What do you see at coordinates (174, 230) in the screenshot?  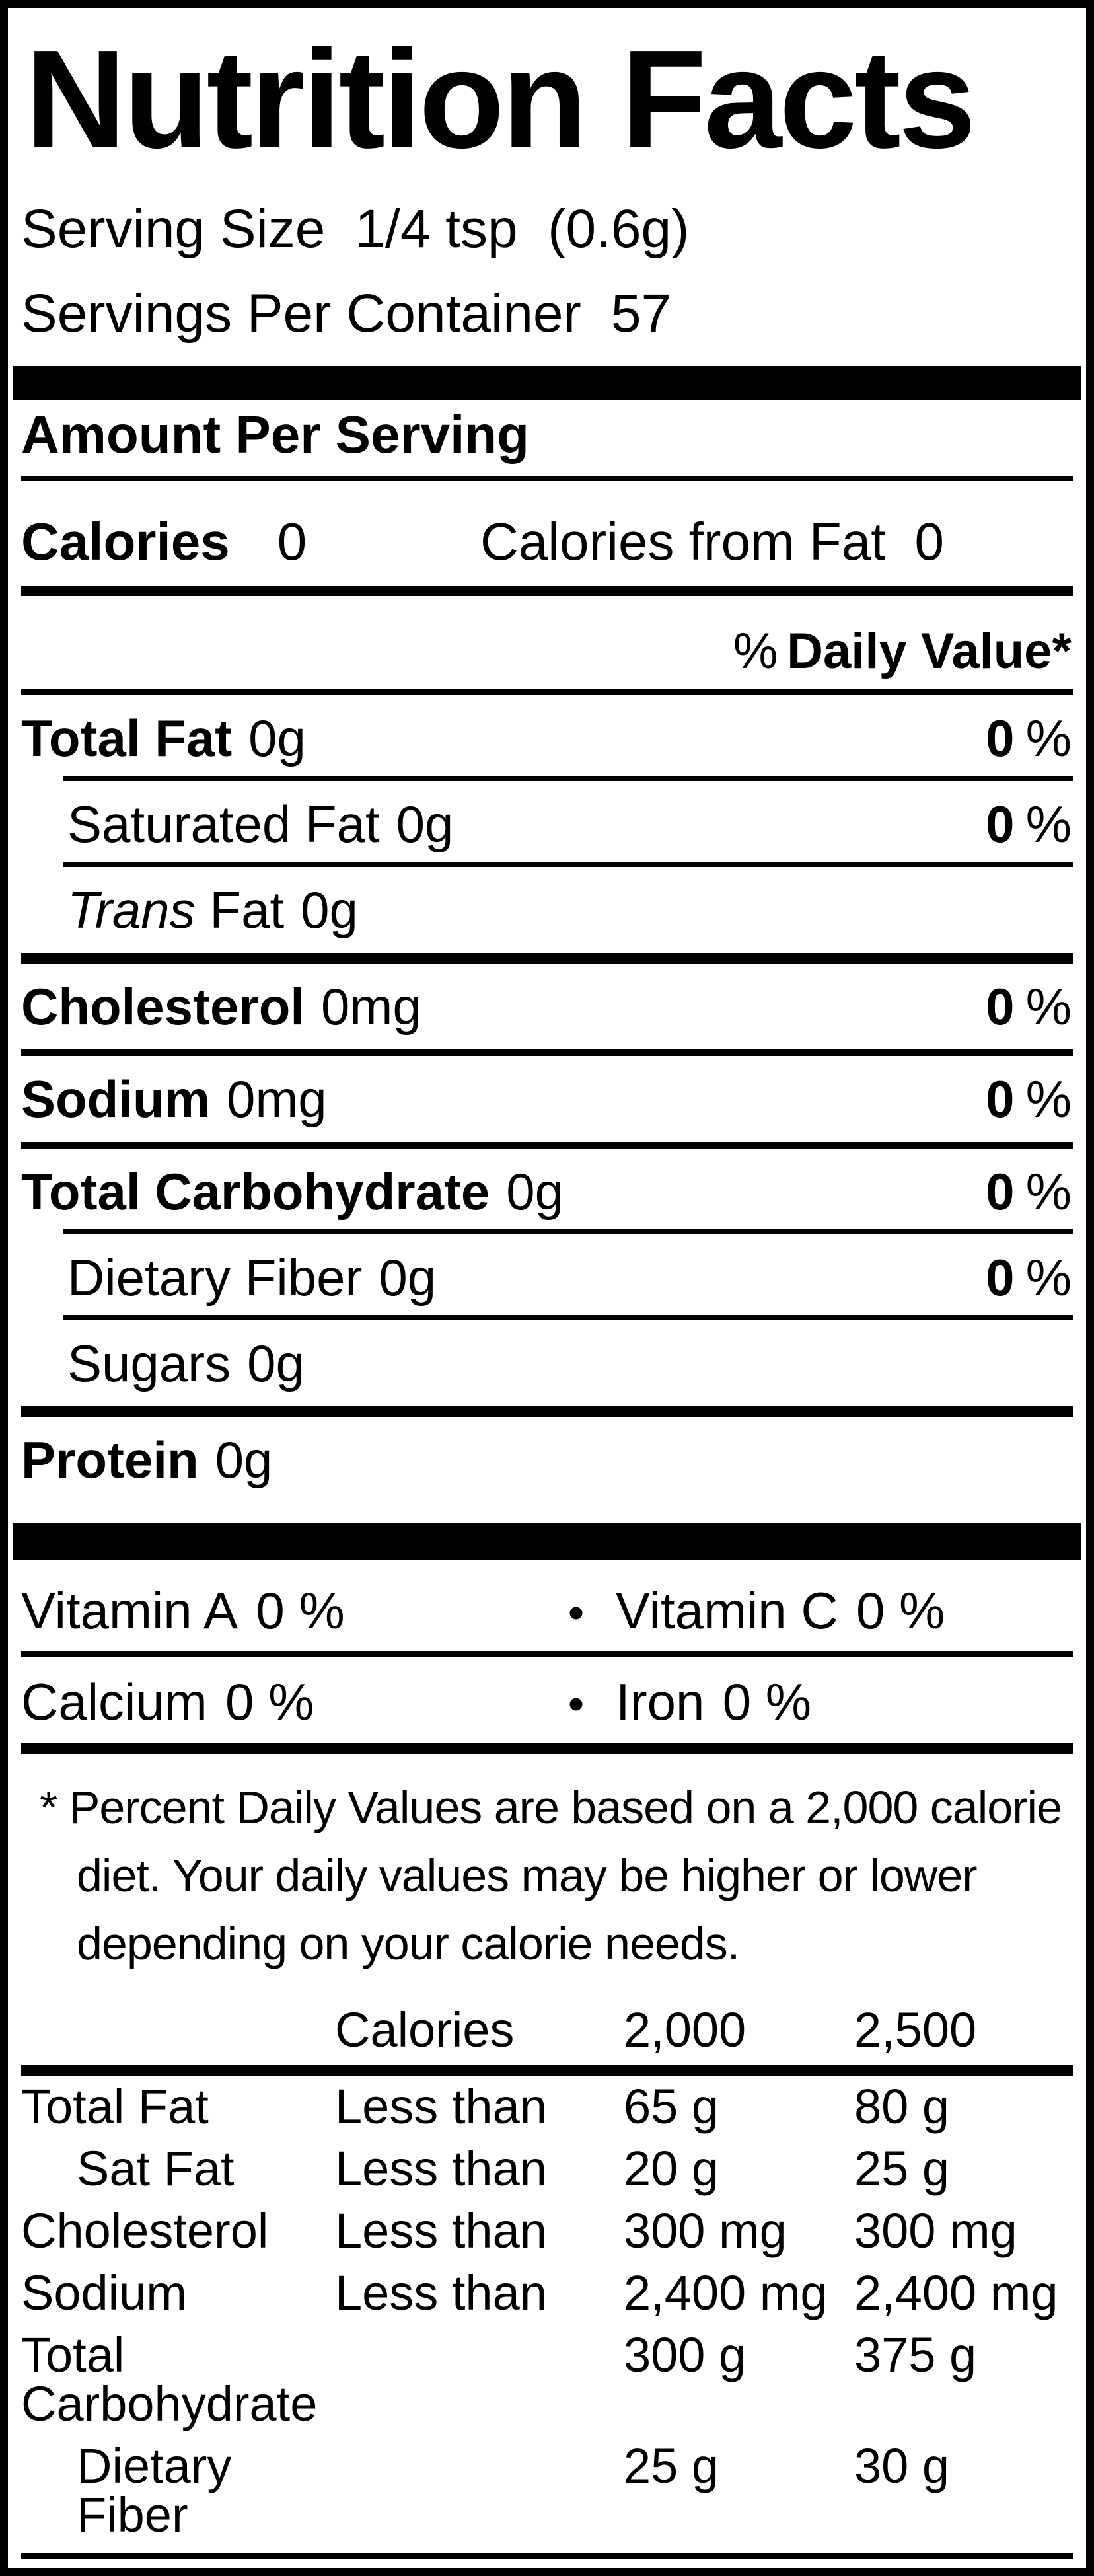 I see `serving-size-label: Serving Size` at bounding box center [174, 230].